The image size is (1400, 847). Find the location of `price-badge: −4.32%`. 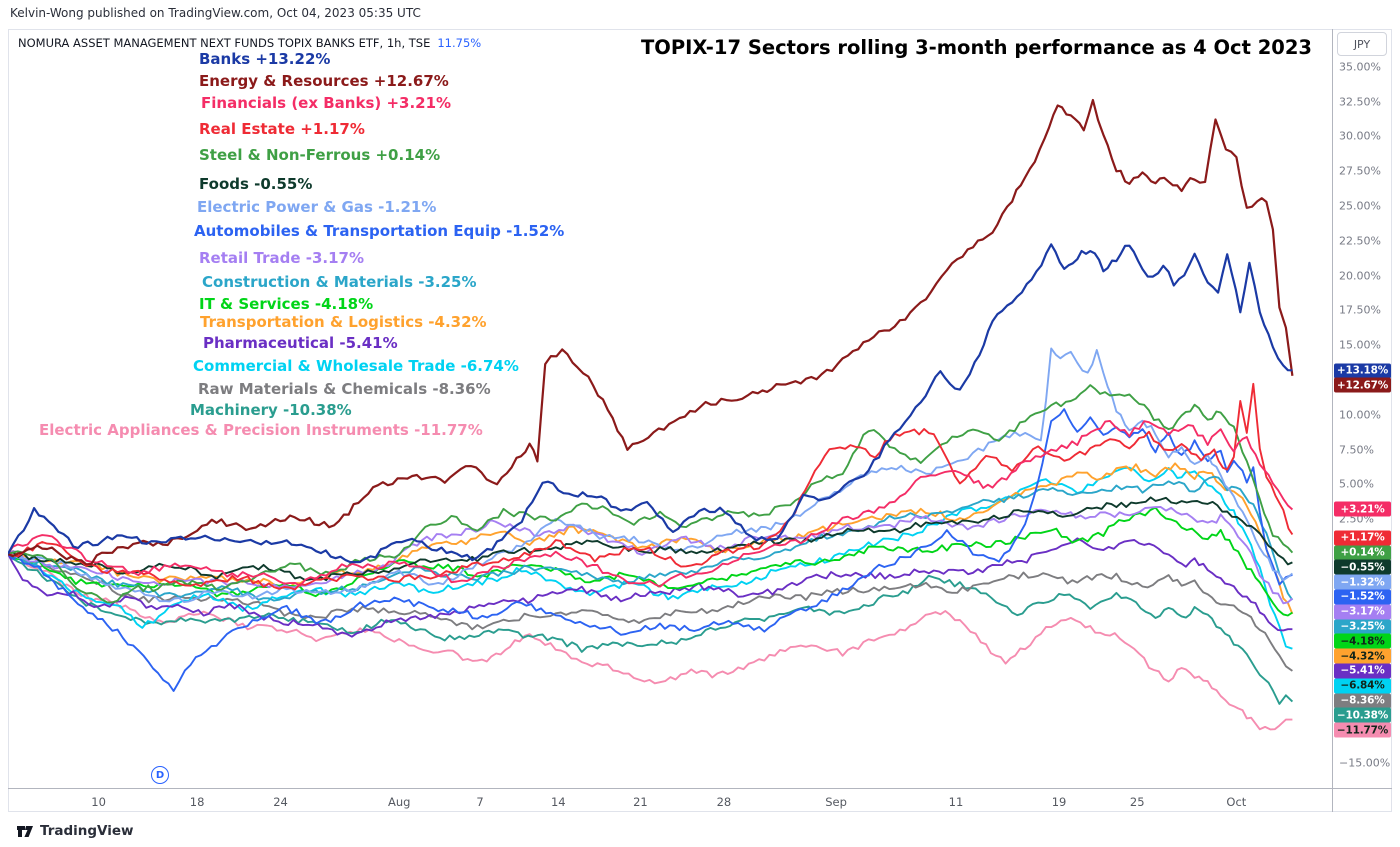

price-badge: −4.32% is located at coordinates (1362, 656).